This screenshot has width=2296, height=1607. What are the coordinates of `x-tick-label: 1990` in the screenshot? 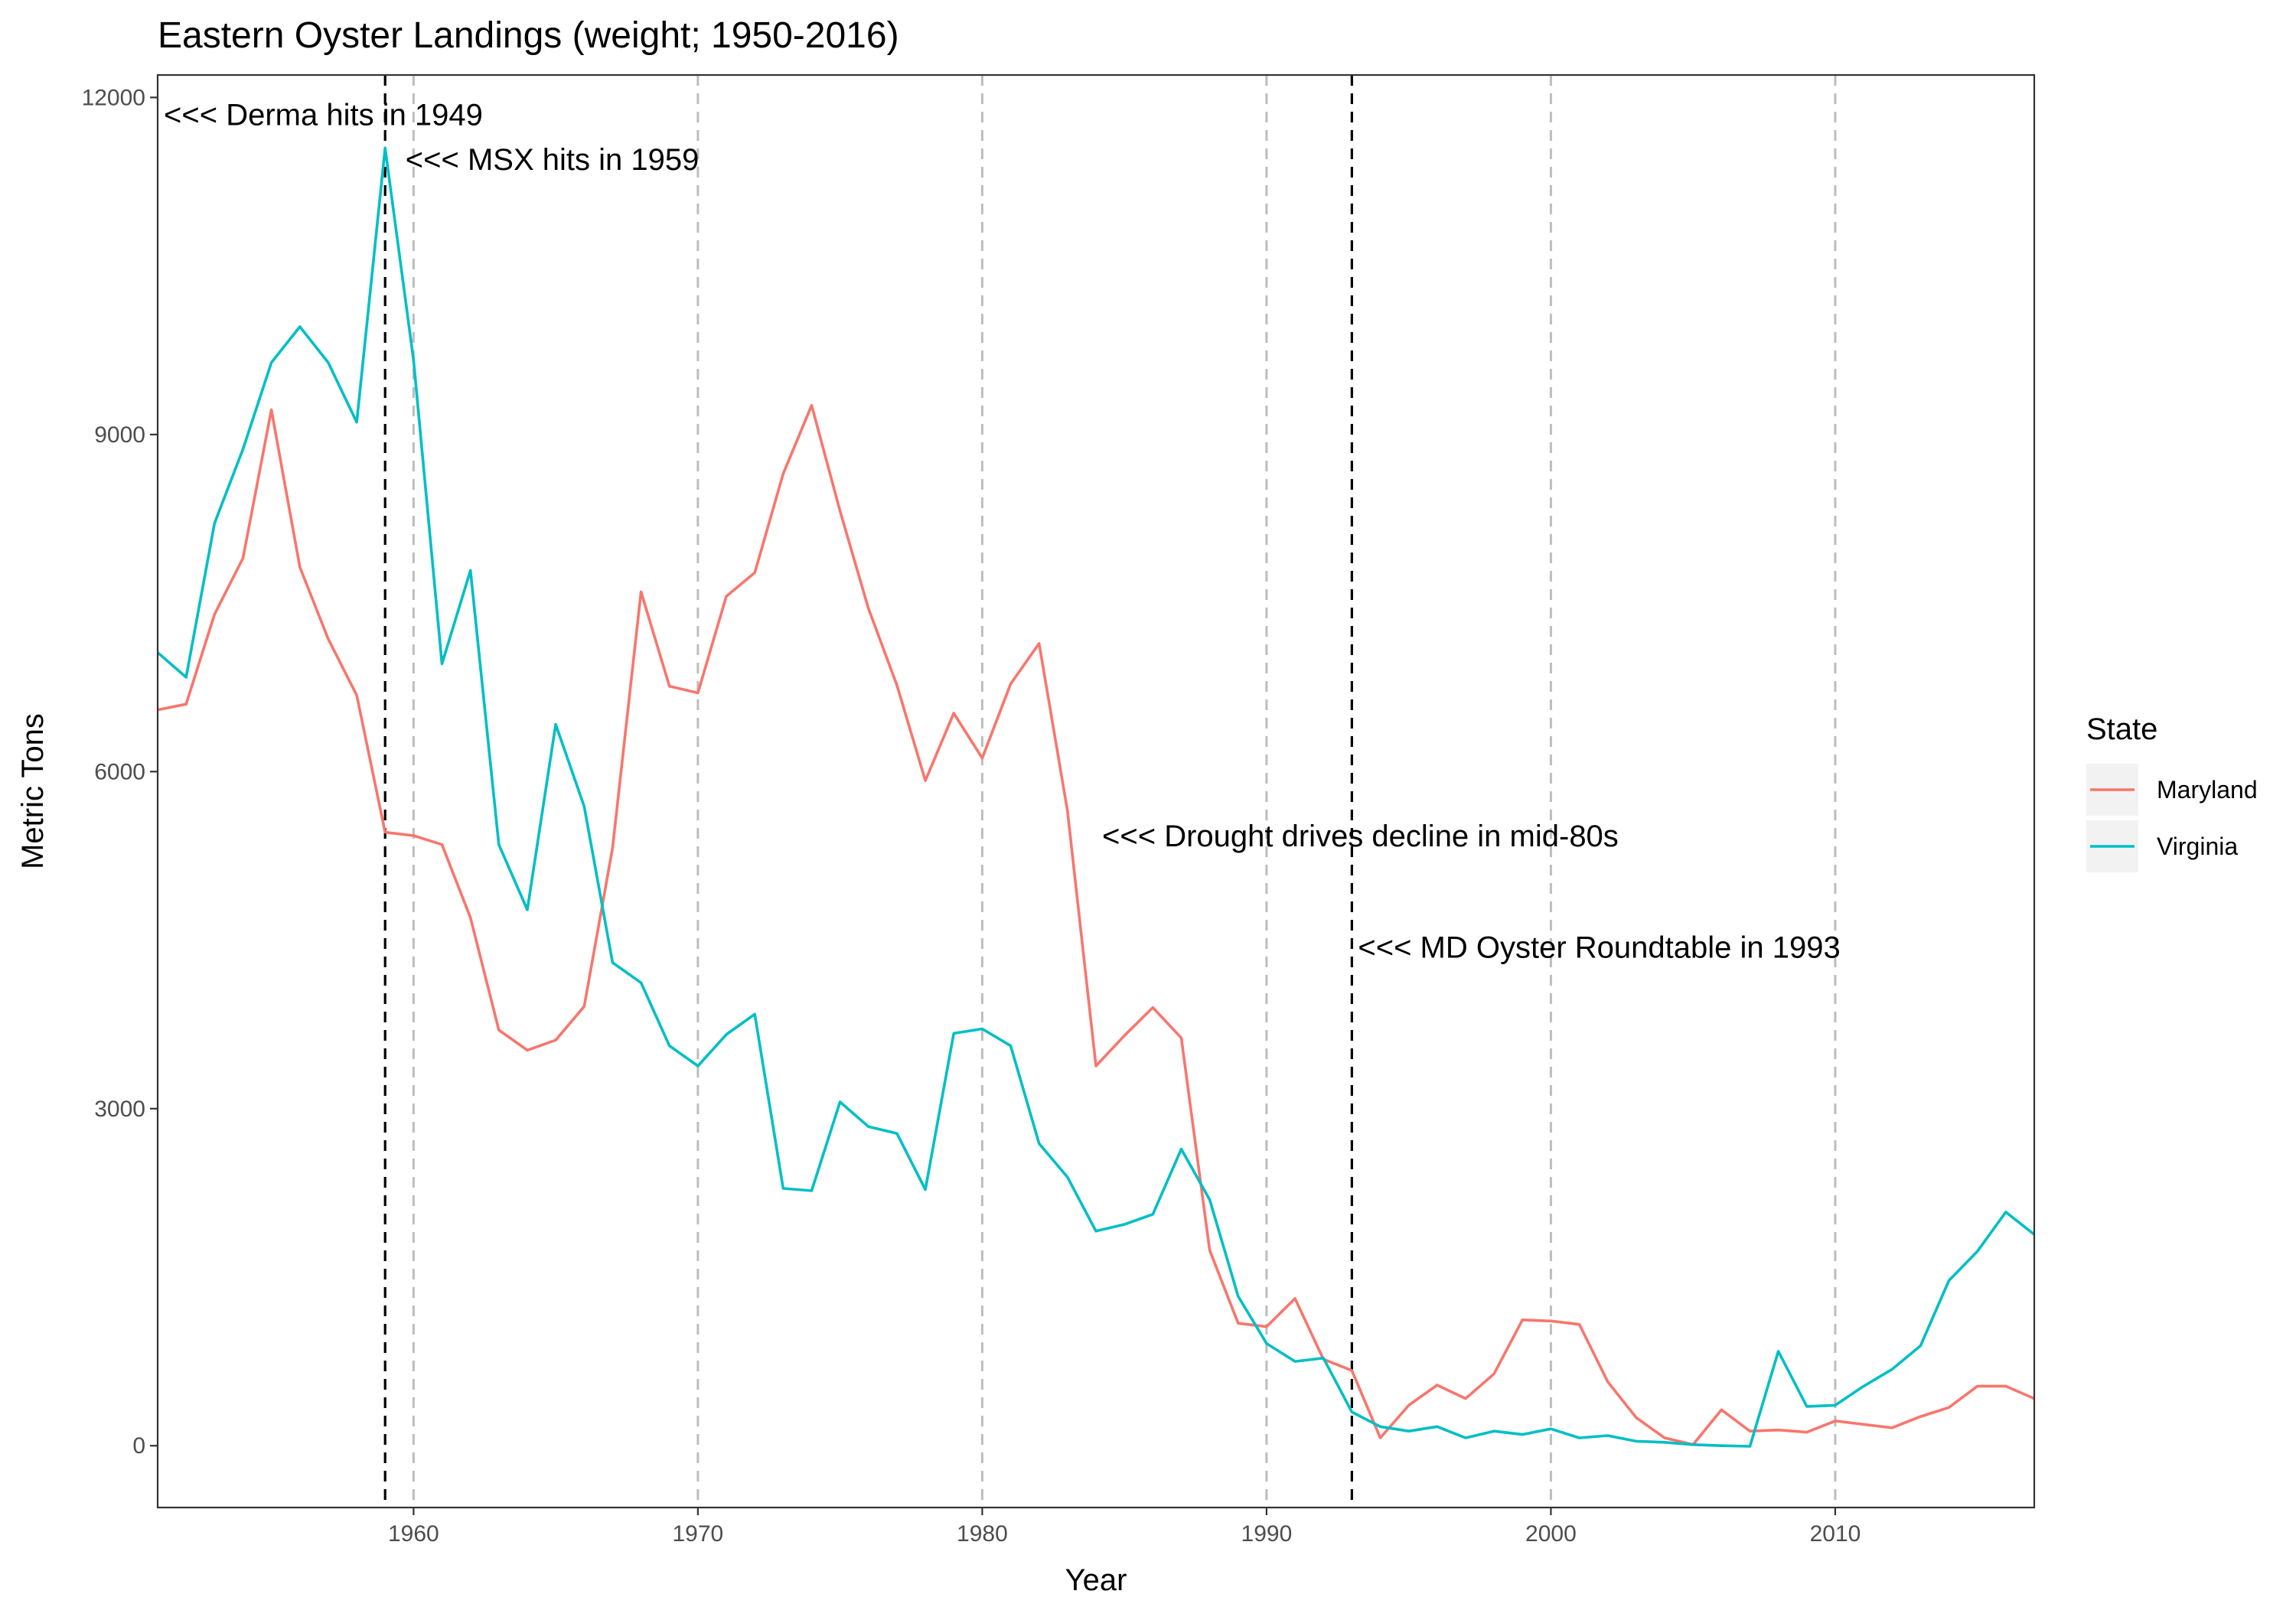 It's located at (1267, 1534).